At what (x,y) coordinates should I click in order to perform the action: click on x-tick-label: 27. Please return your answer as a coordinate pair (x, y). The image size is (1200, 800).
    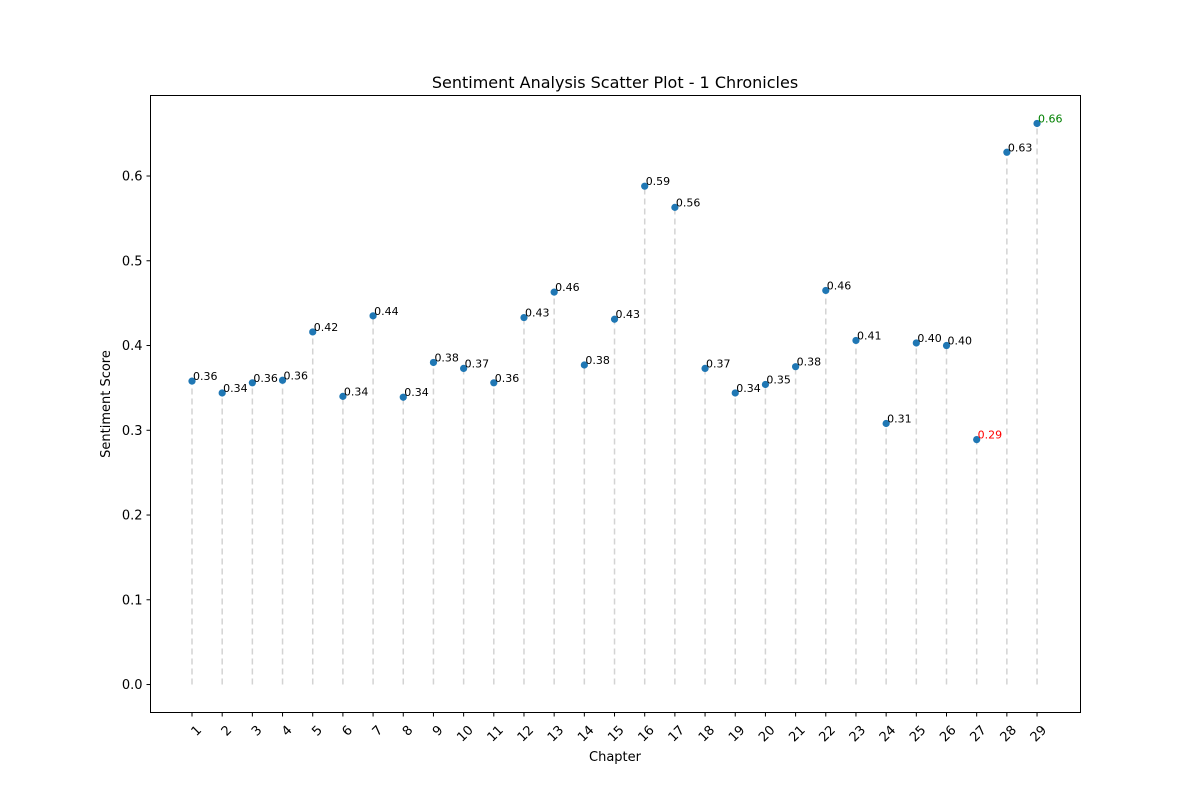
    Looking at the image, I should click on (978, 734).